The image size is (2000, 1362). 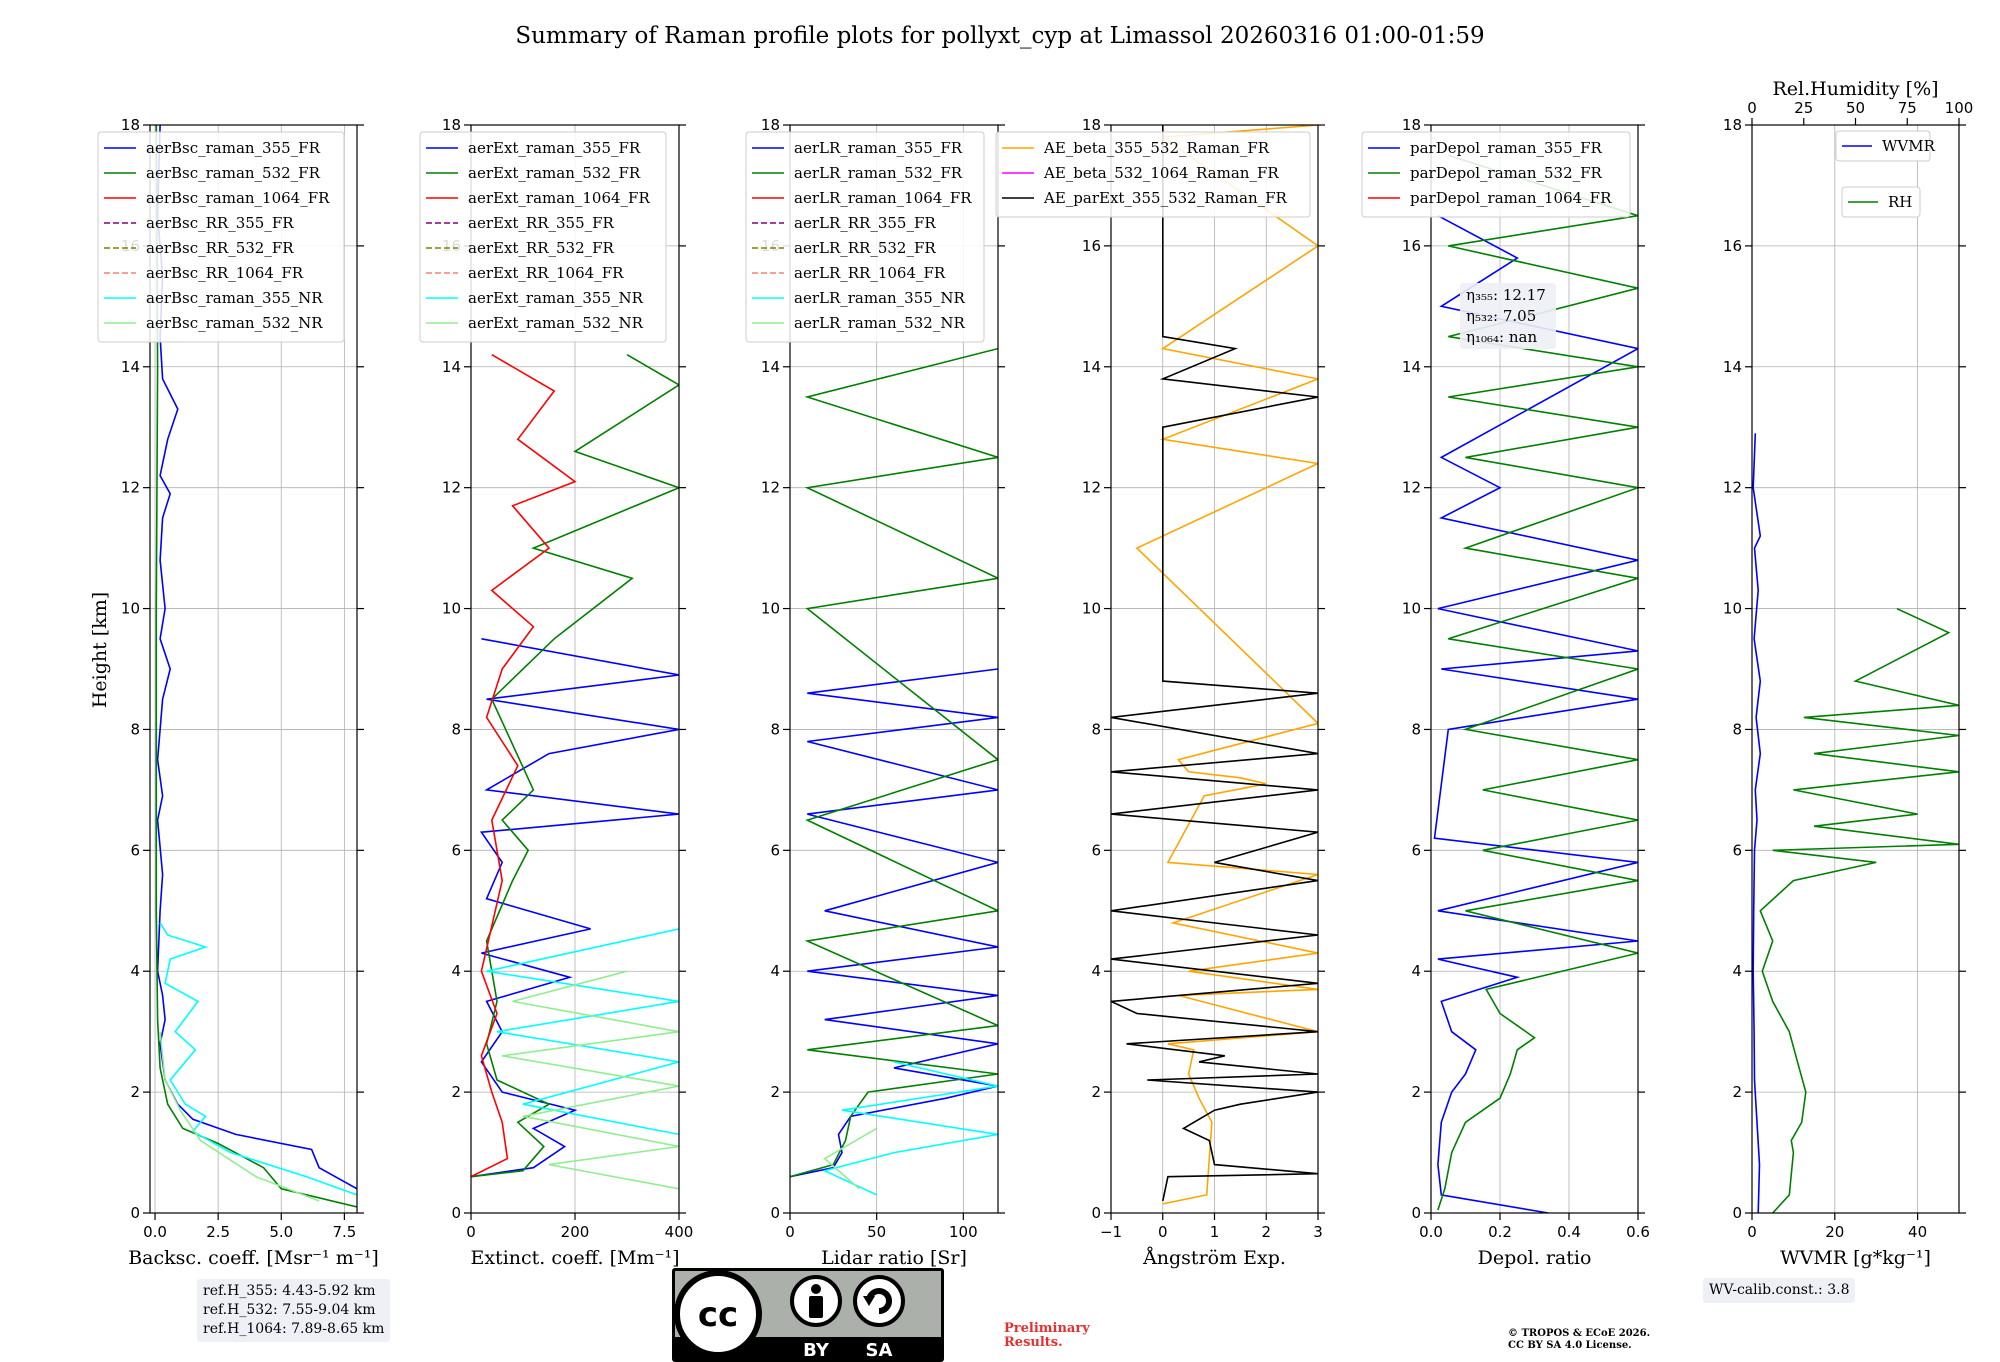 I want to click on x-tick-label: 5.0, so click(x=281, y=1232).